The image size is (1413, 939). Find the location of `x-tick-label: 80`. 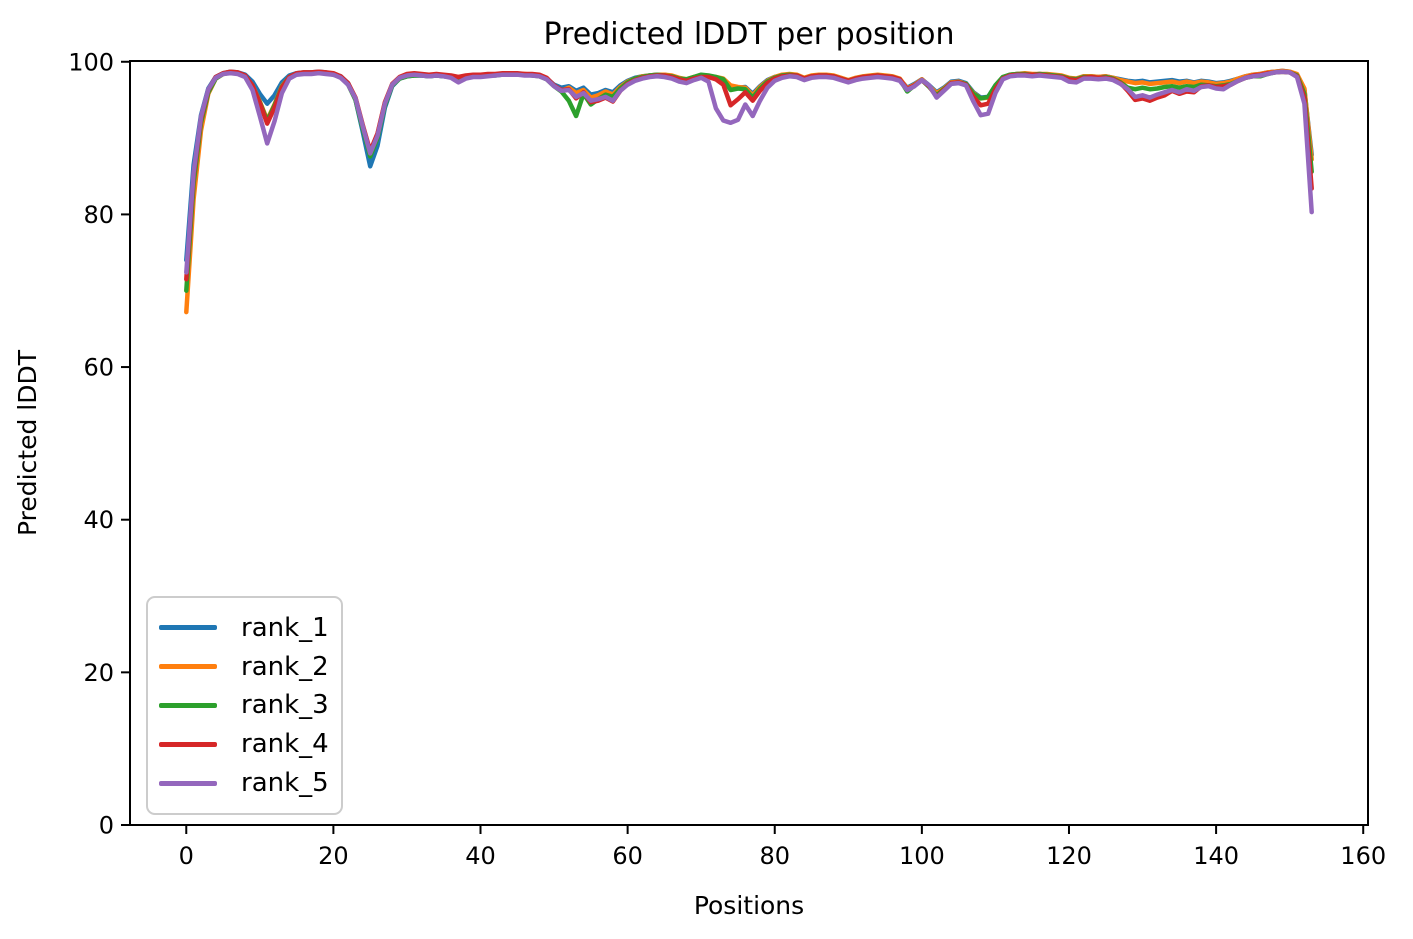

x-tick-label: 80 is located at coordinates (774, 856).